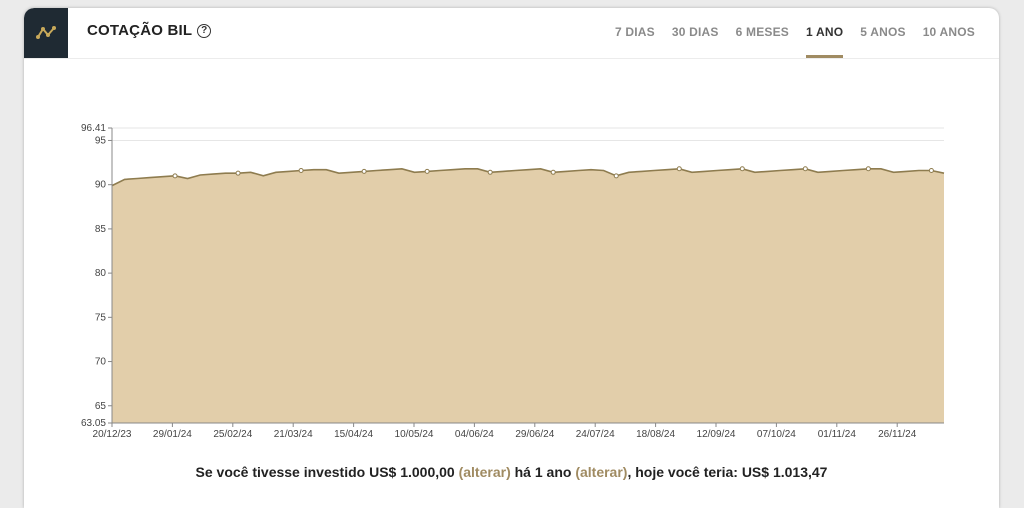 The image size is (1024, 508). What do you see at coordinates (825, 33) in the screenshot?
I see `tab-1-ano: 1 ANO` at bounding box center [825, 33].